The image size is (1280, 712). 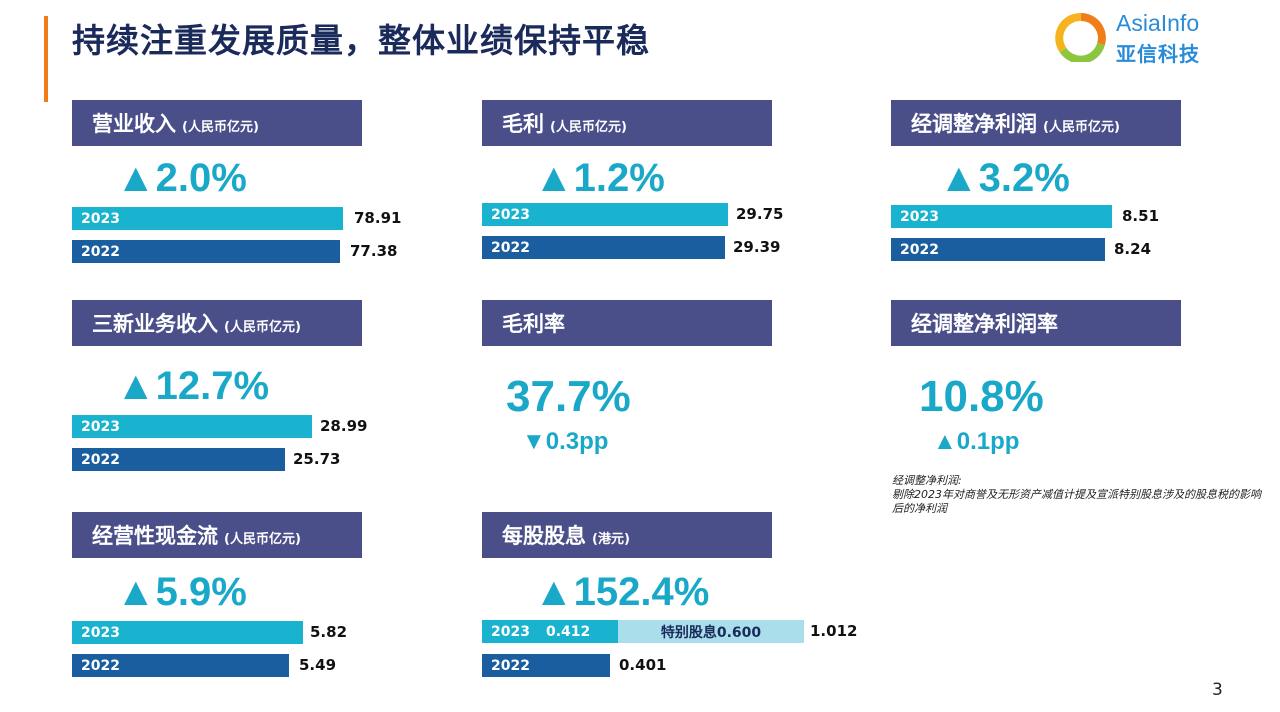 I want to click on operating-cash-flow-unit: (人民币亿元), so click(x=262, y=539).